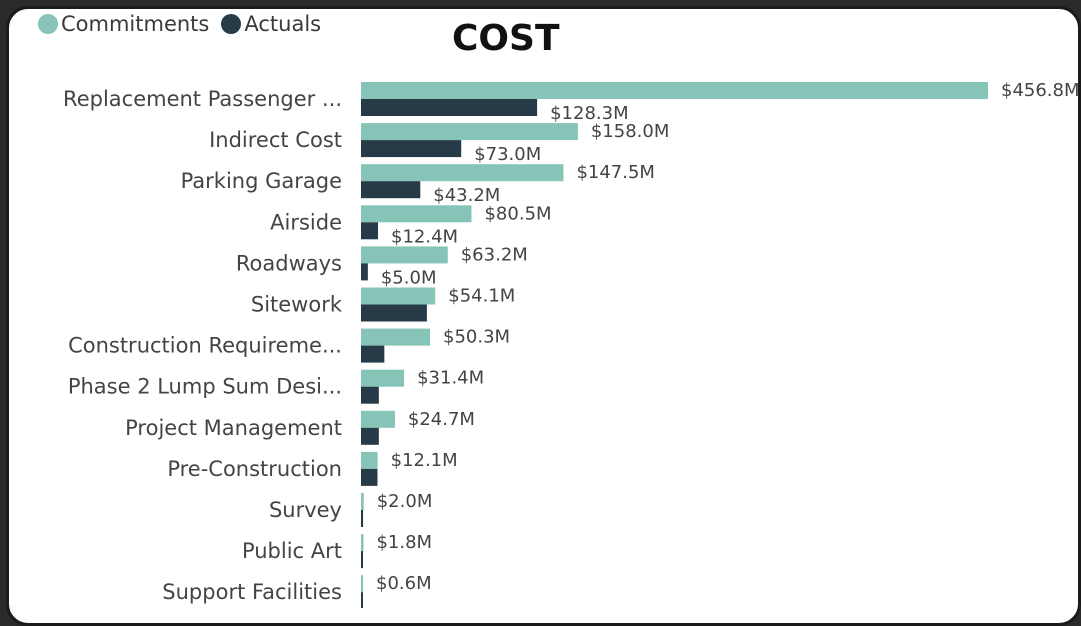 This screenshot has width=1081, height=626. I want to click on commitments-data-label: $80.5M, so click(517, 213).